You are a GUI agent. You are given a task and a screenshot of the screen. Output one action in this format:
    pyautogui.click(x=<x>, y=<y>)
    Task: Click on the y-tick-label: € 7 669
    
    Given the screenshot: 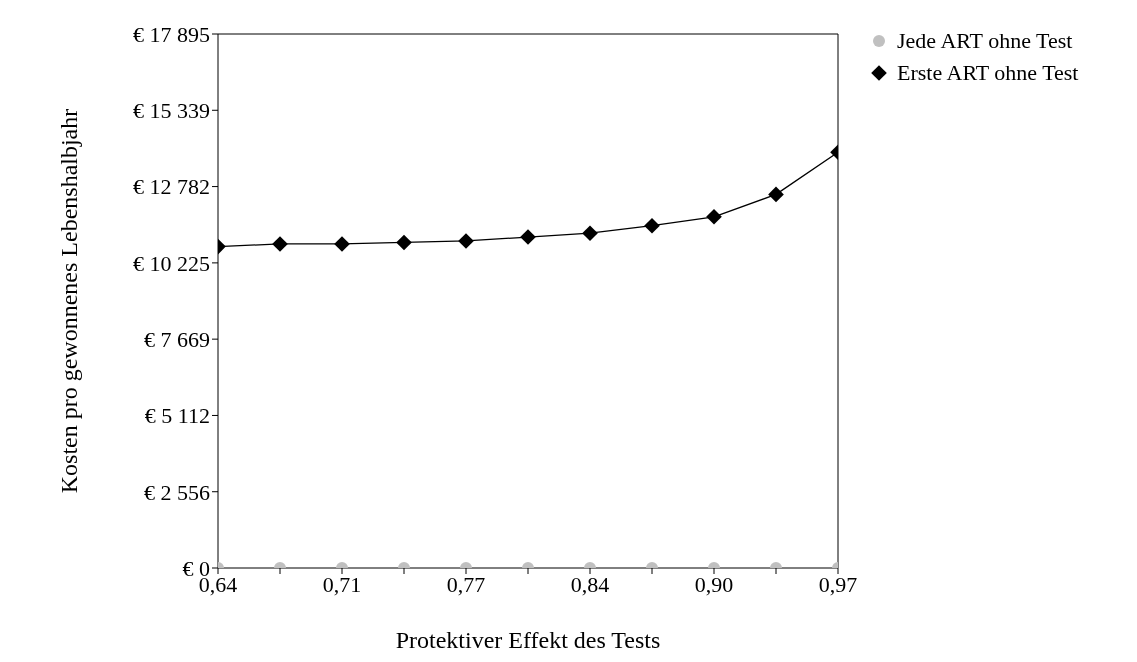 What is the action you would take?
    pyautogui.click(x=177, y=339)
    